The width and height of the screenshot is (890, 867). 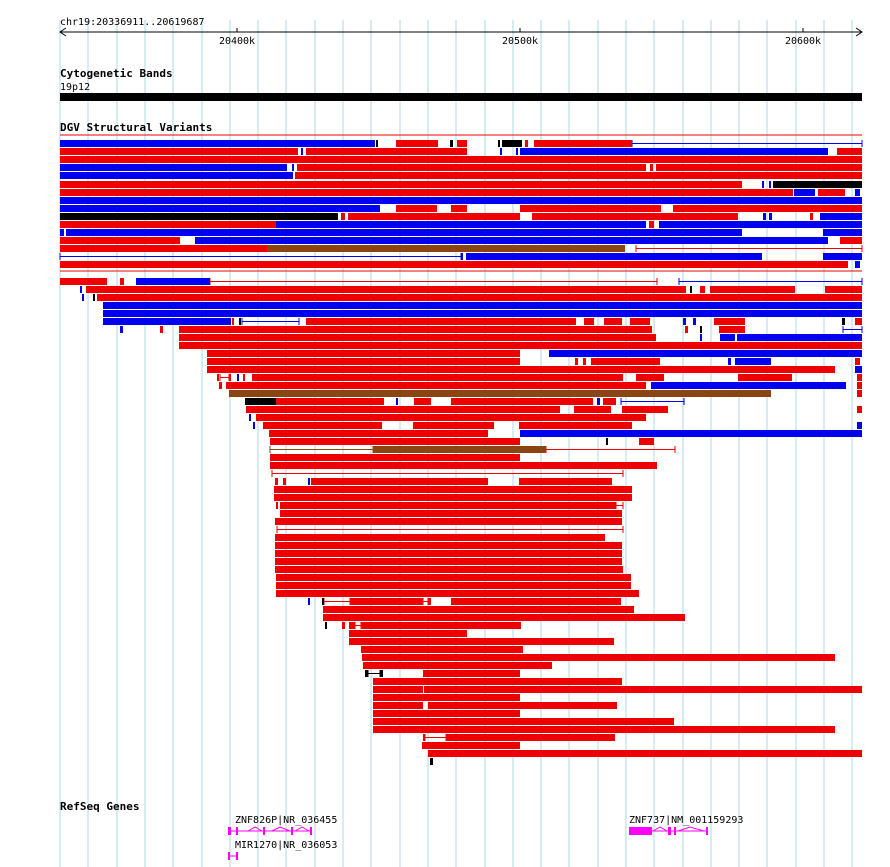 I want to click on gene-mir1270, so click(x=233, y=856).